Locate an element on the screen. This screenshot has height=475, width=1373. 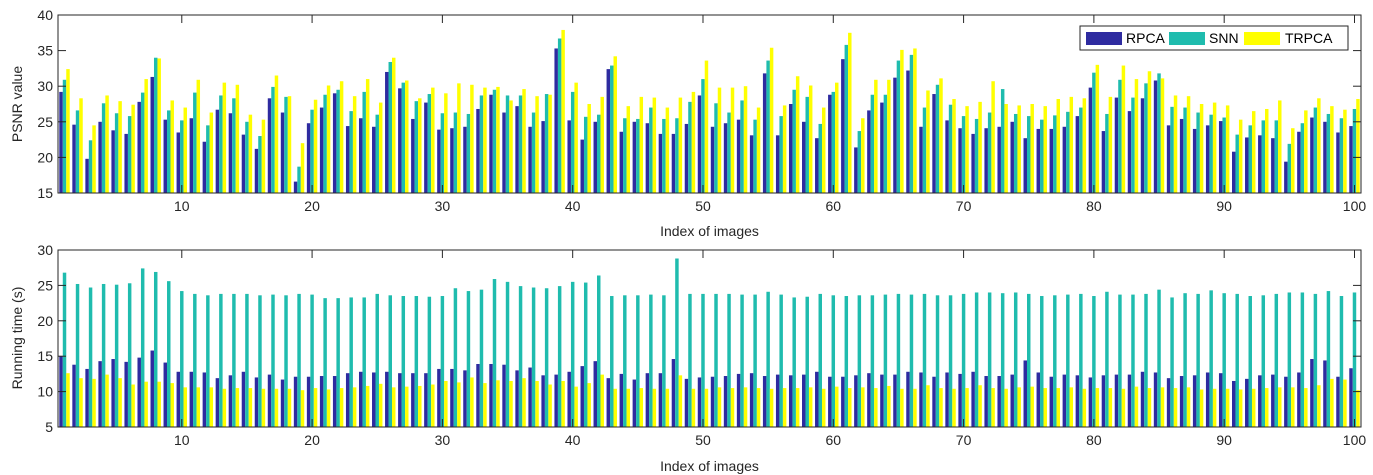
legend-swatch-trpca is located at coordinates (1262, 38).